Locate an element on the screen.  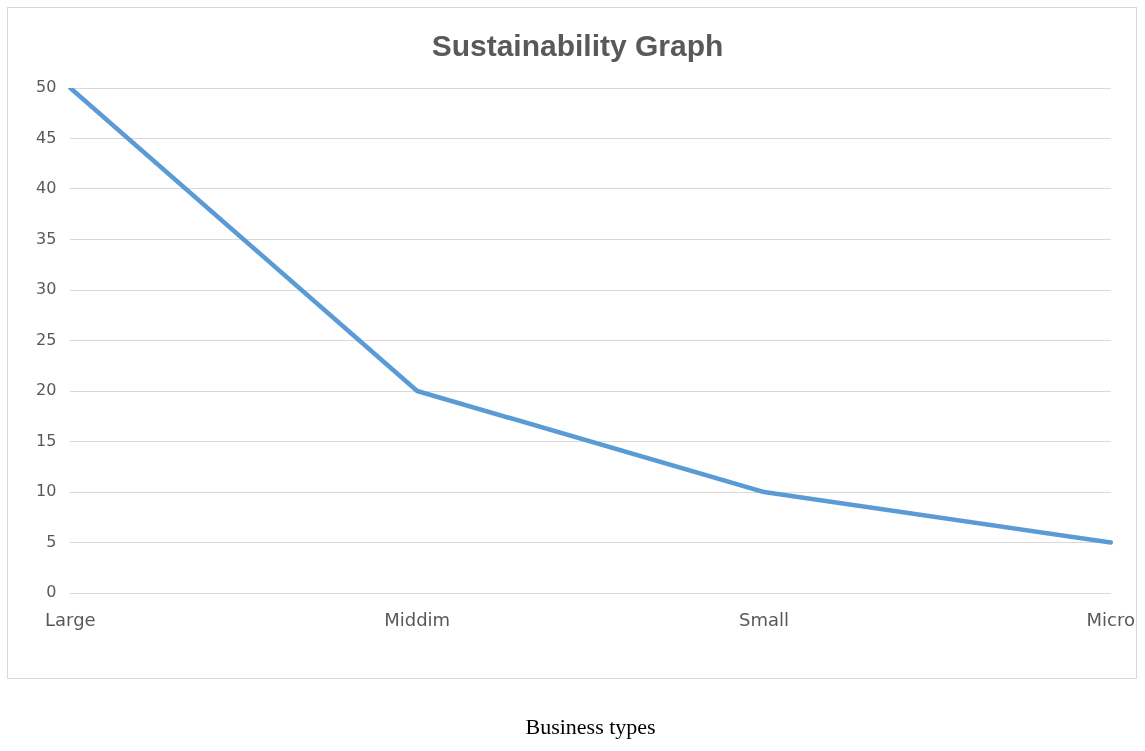
x-axis-title: Business types is located at coordinates (590, 726).